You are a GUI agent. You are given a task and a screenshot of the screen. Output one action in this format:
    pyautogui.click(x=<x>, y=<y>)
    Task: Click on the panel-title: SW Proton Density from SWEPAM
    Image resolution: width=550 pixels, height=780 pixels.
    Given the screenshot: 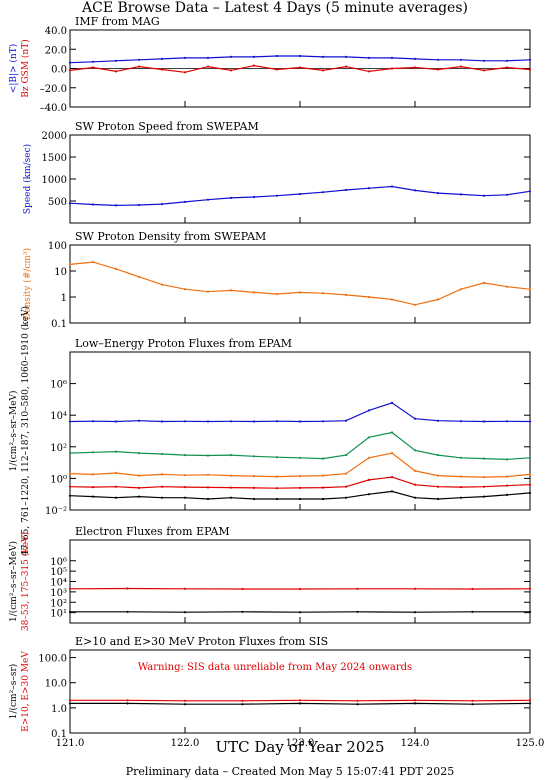 What is the action you would take?
    pyautogui.click(x=170, y=236)
    